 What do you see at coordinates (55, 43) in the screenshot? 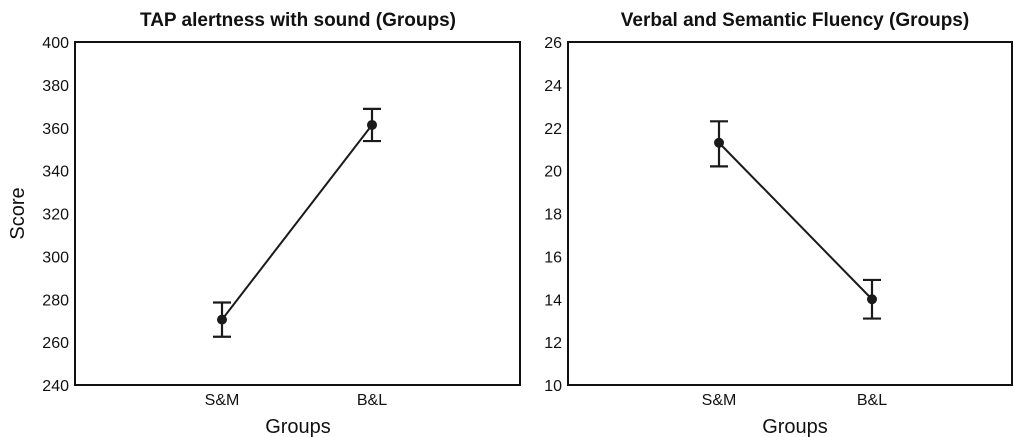
I see `y-tick-label: 400` at bounding box center [55, 43].